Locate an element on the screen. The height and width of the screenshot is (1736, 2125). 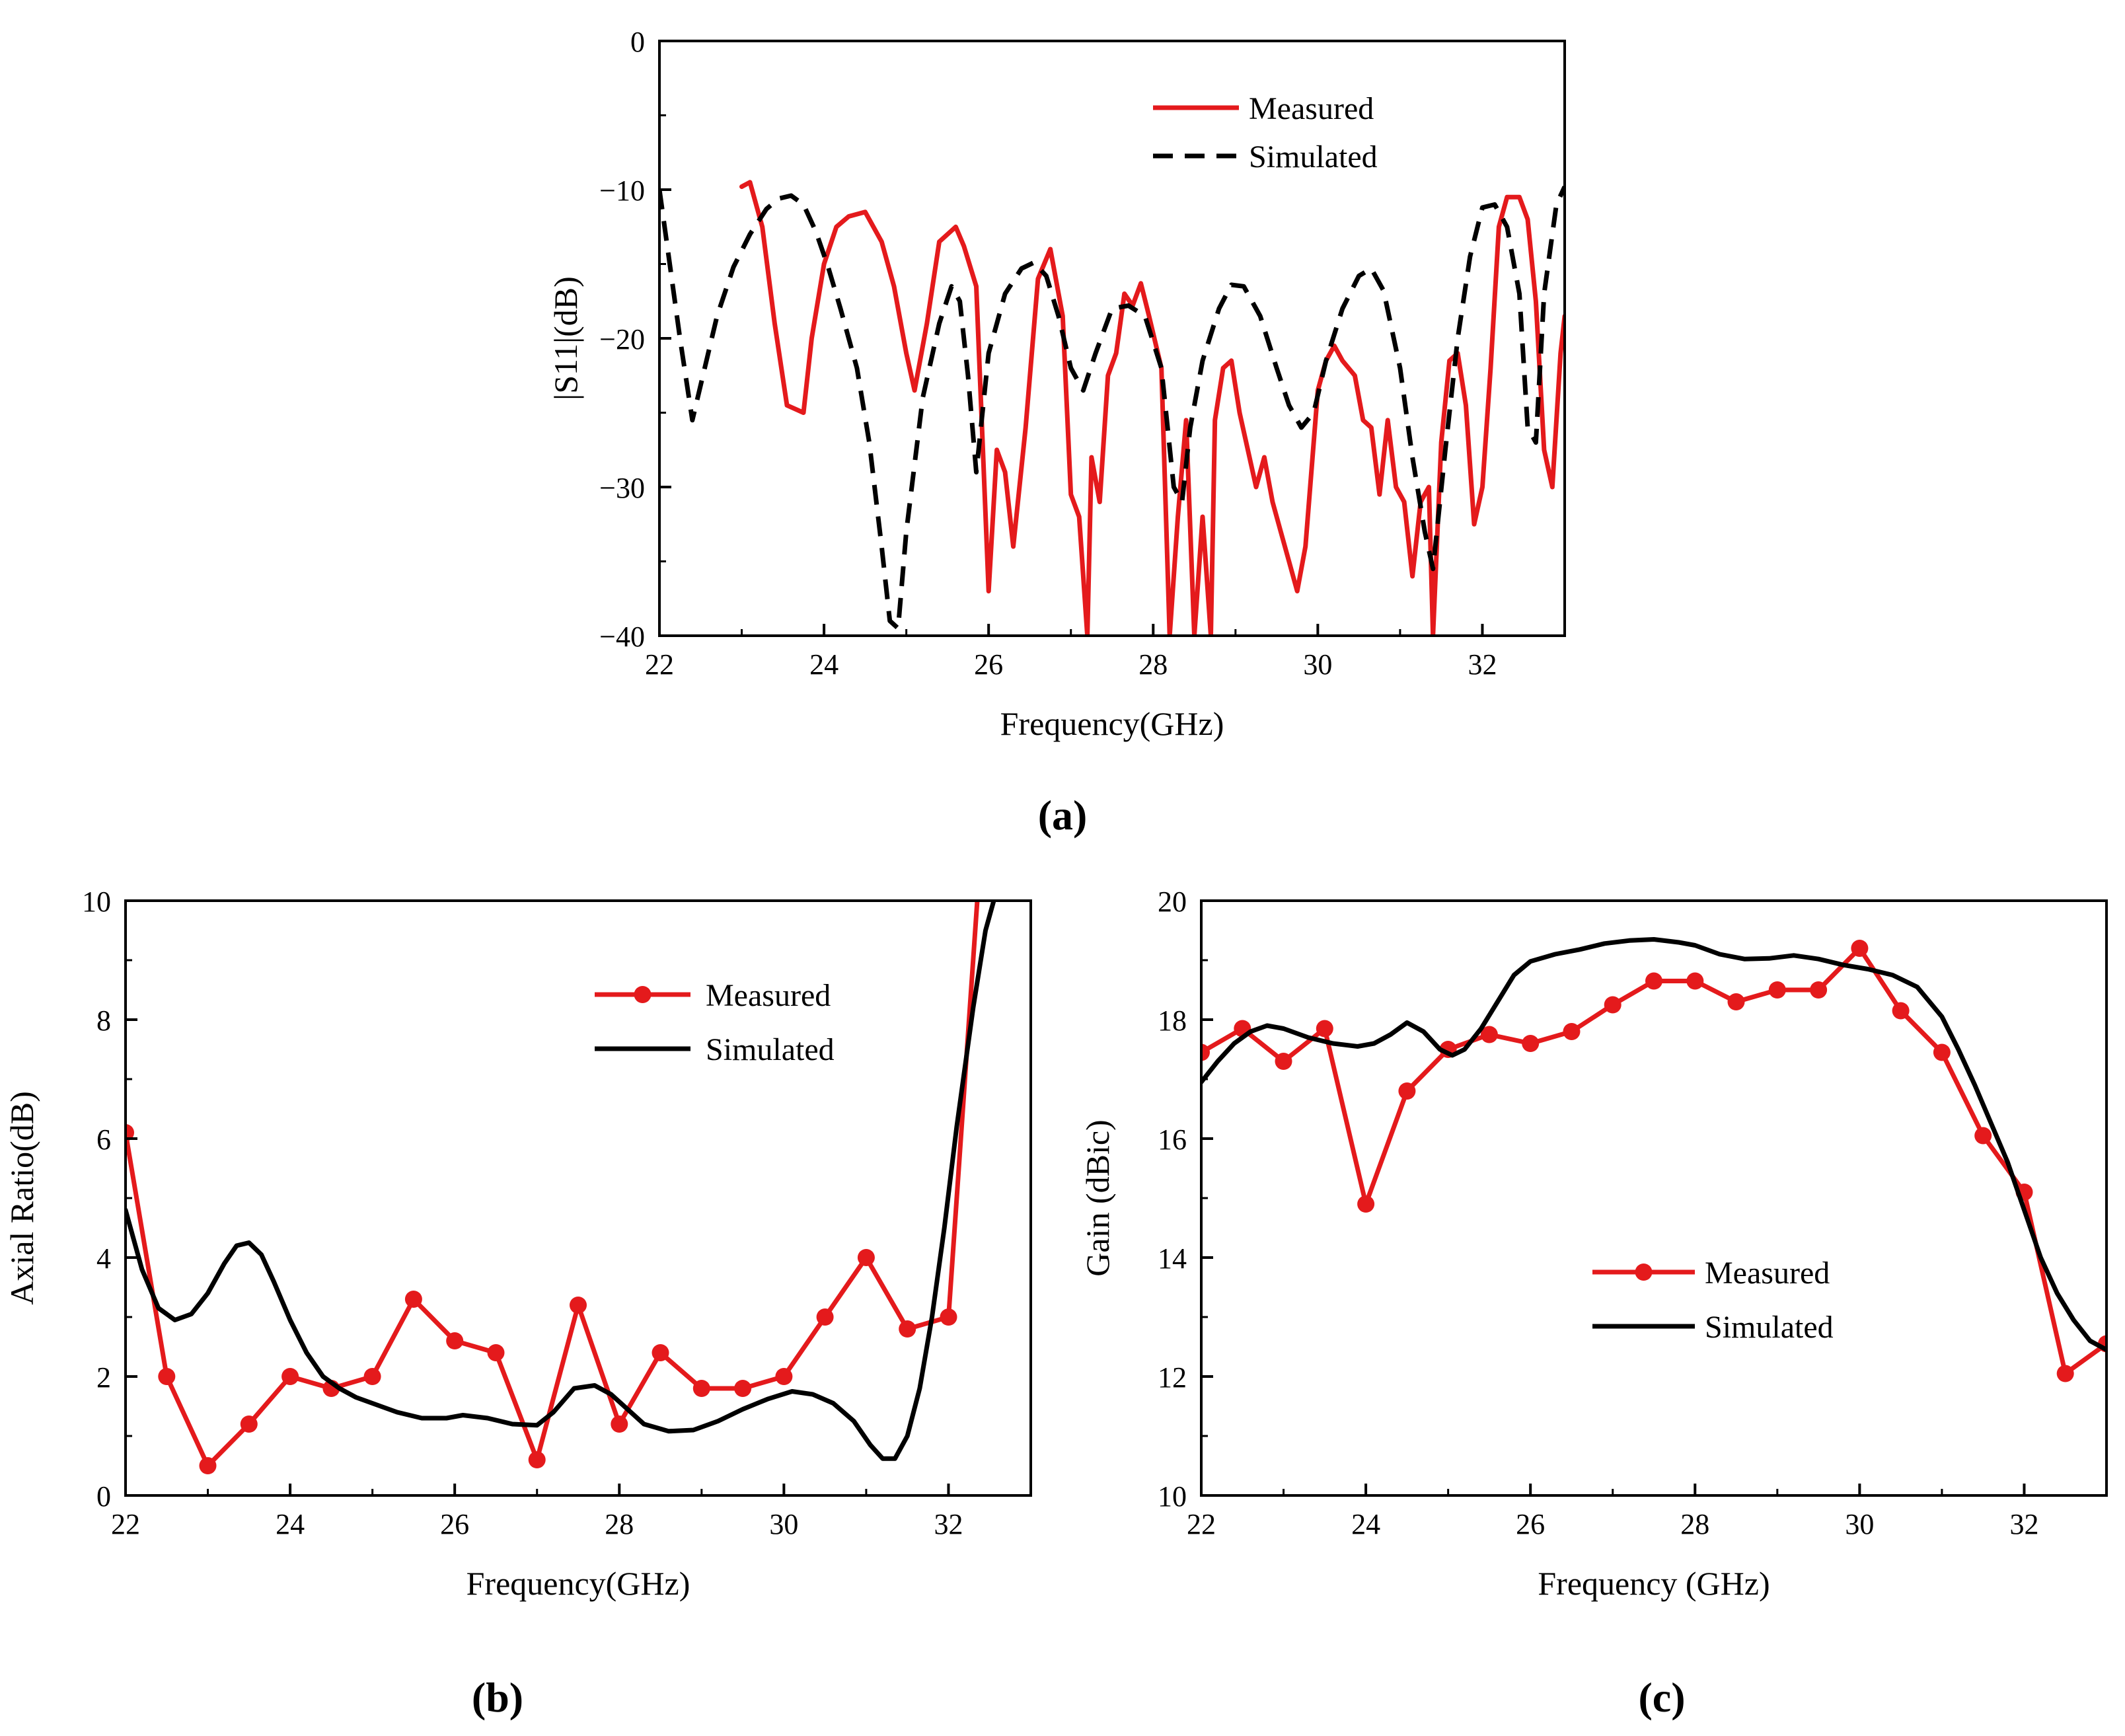
panel-a-legend-simulated-label: Simulated is located at coordinates (1313, 156).